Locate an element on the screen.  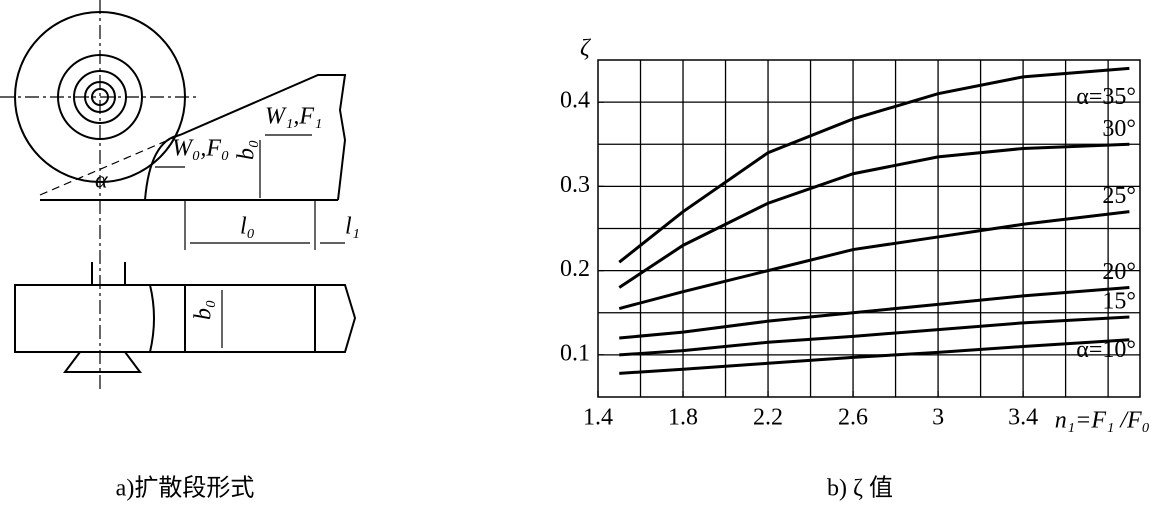
length1-label: l₁ is located at coordinates (352, 227).